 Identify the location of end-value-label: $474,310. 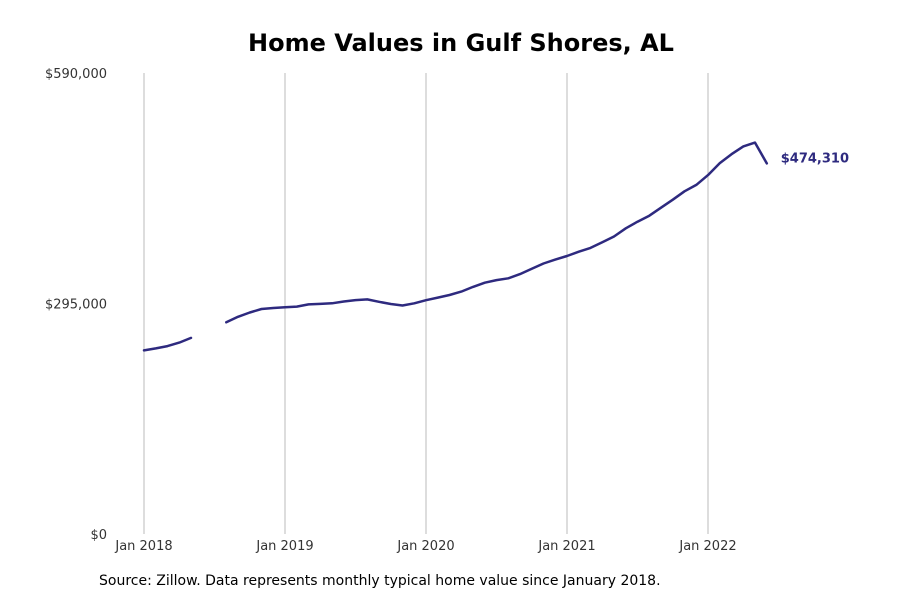
(815, 158).